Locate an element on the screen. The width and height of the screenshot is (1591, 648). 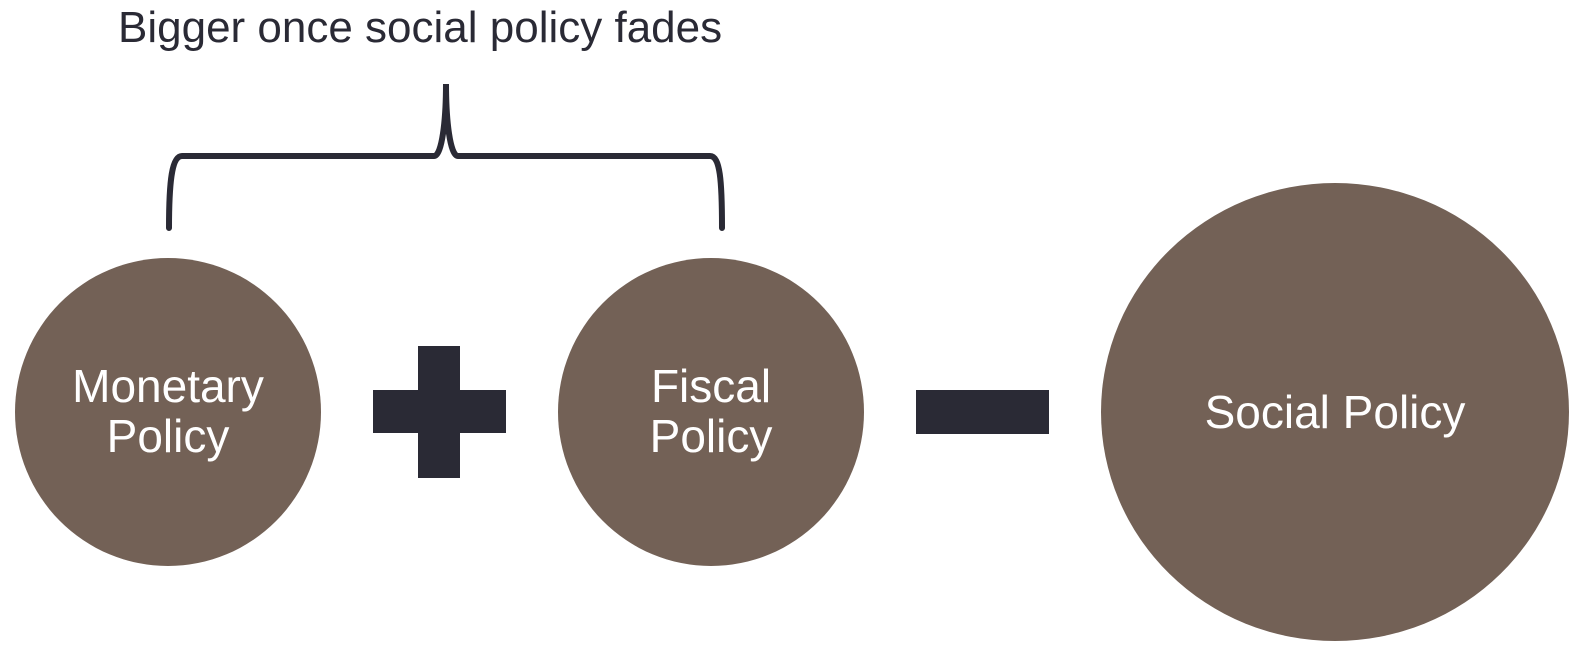
fiscal-label: Fiscal Policy is located at coordinates (711, 411).